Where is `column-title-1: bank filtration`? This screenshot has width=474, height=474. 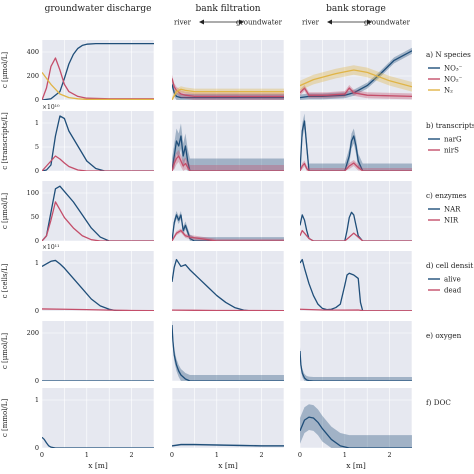
column-title-1: bank filtration is located at coordinates (227, 9).